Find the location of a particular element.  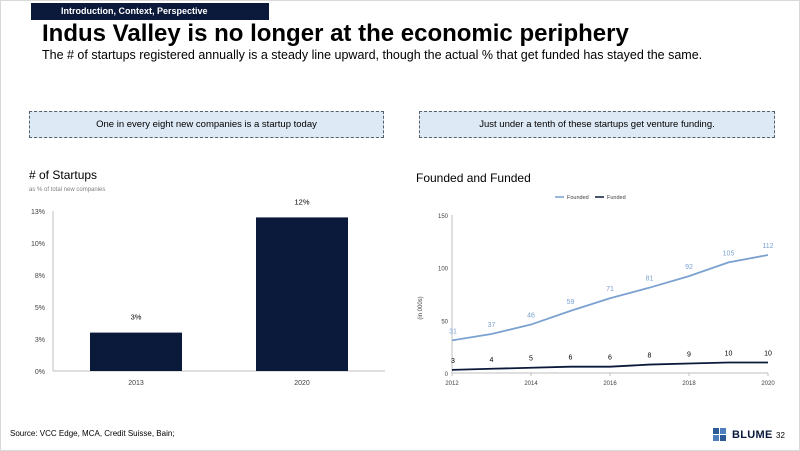

brand-name: BLUME is located at coordinates (752, 435).